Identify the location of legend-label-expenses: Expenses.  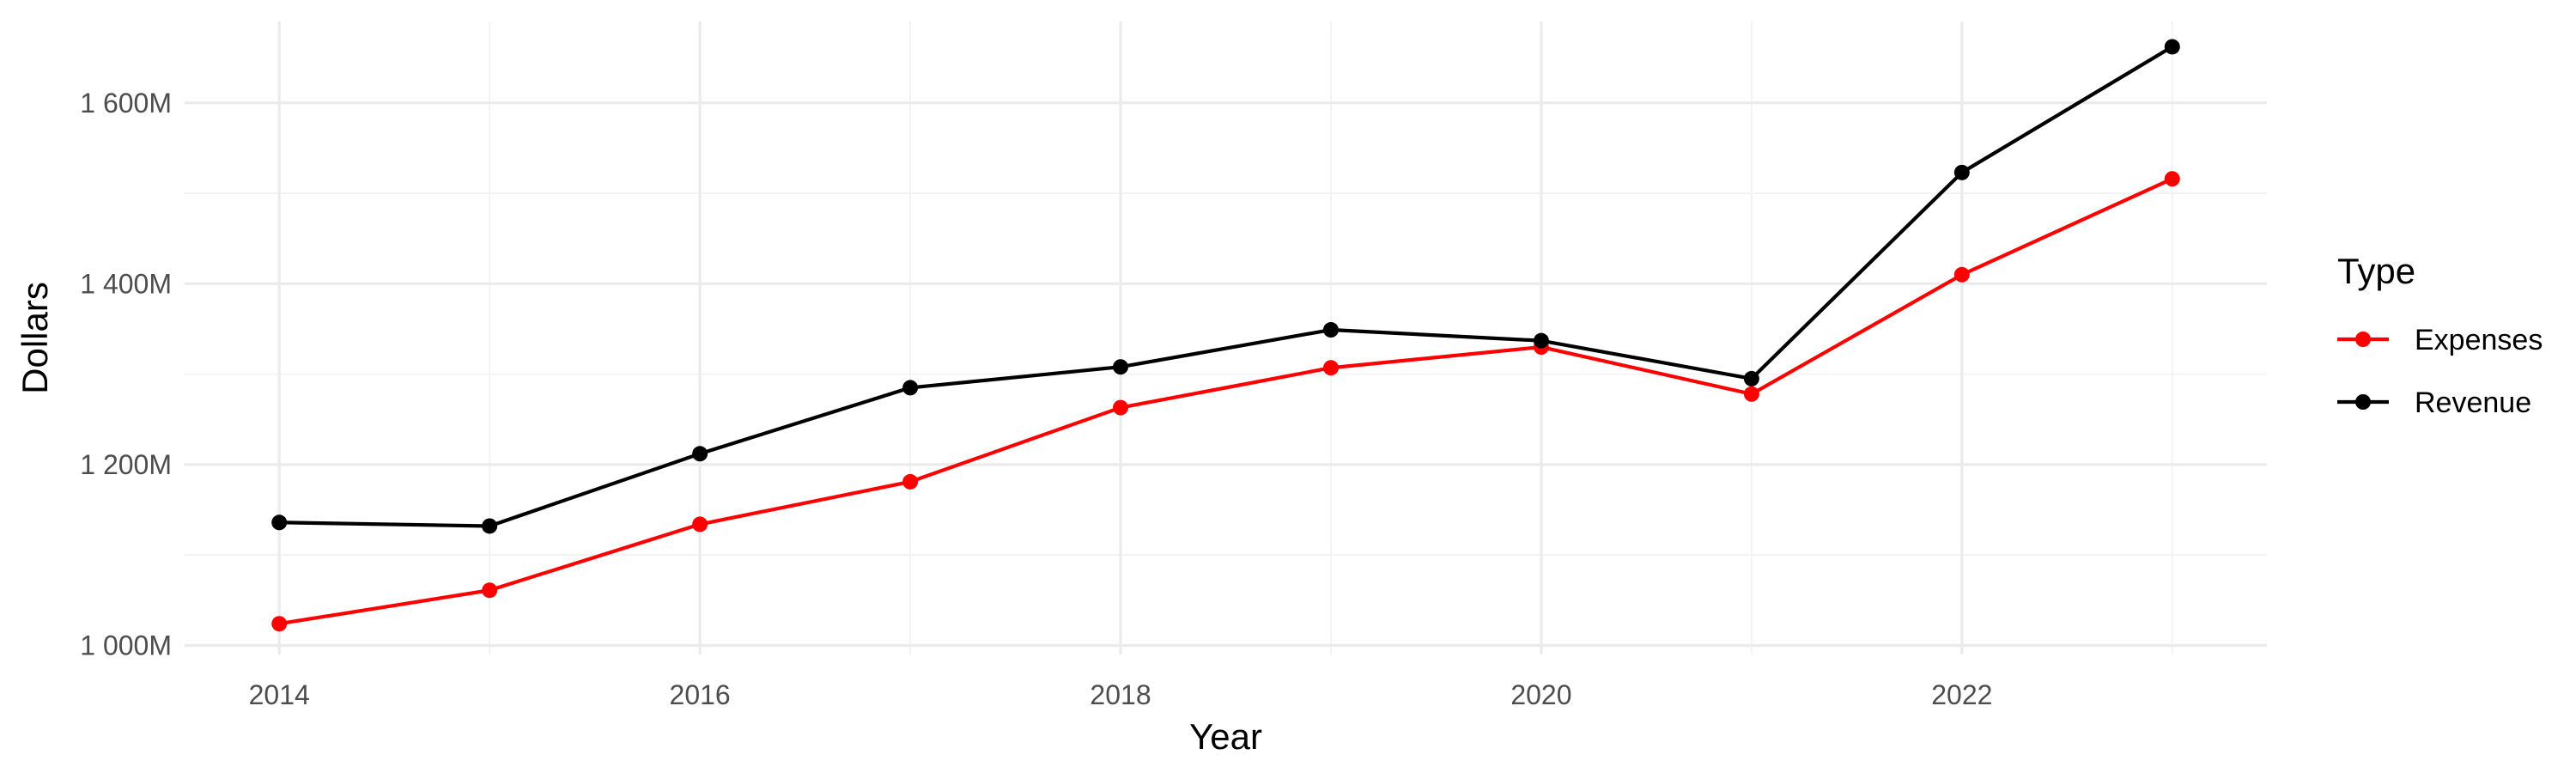
(2479, 340).